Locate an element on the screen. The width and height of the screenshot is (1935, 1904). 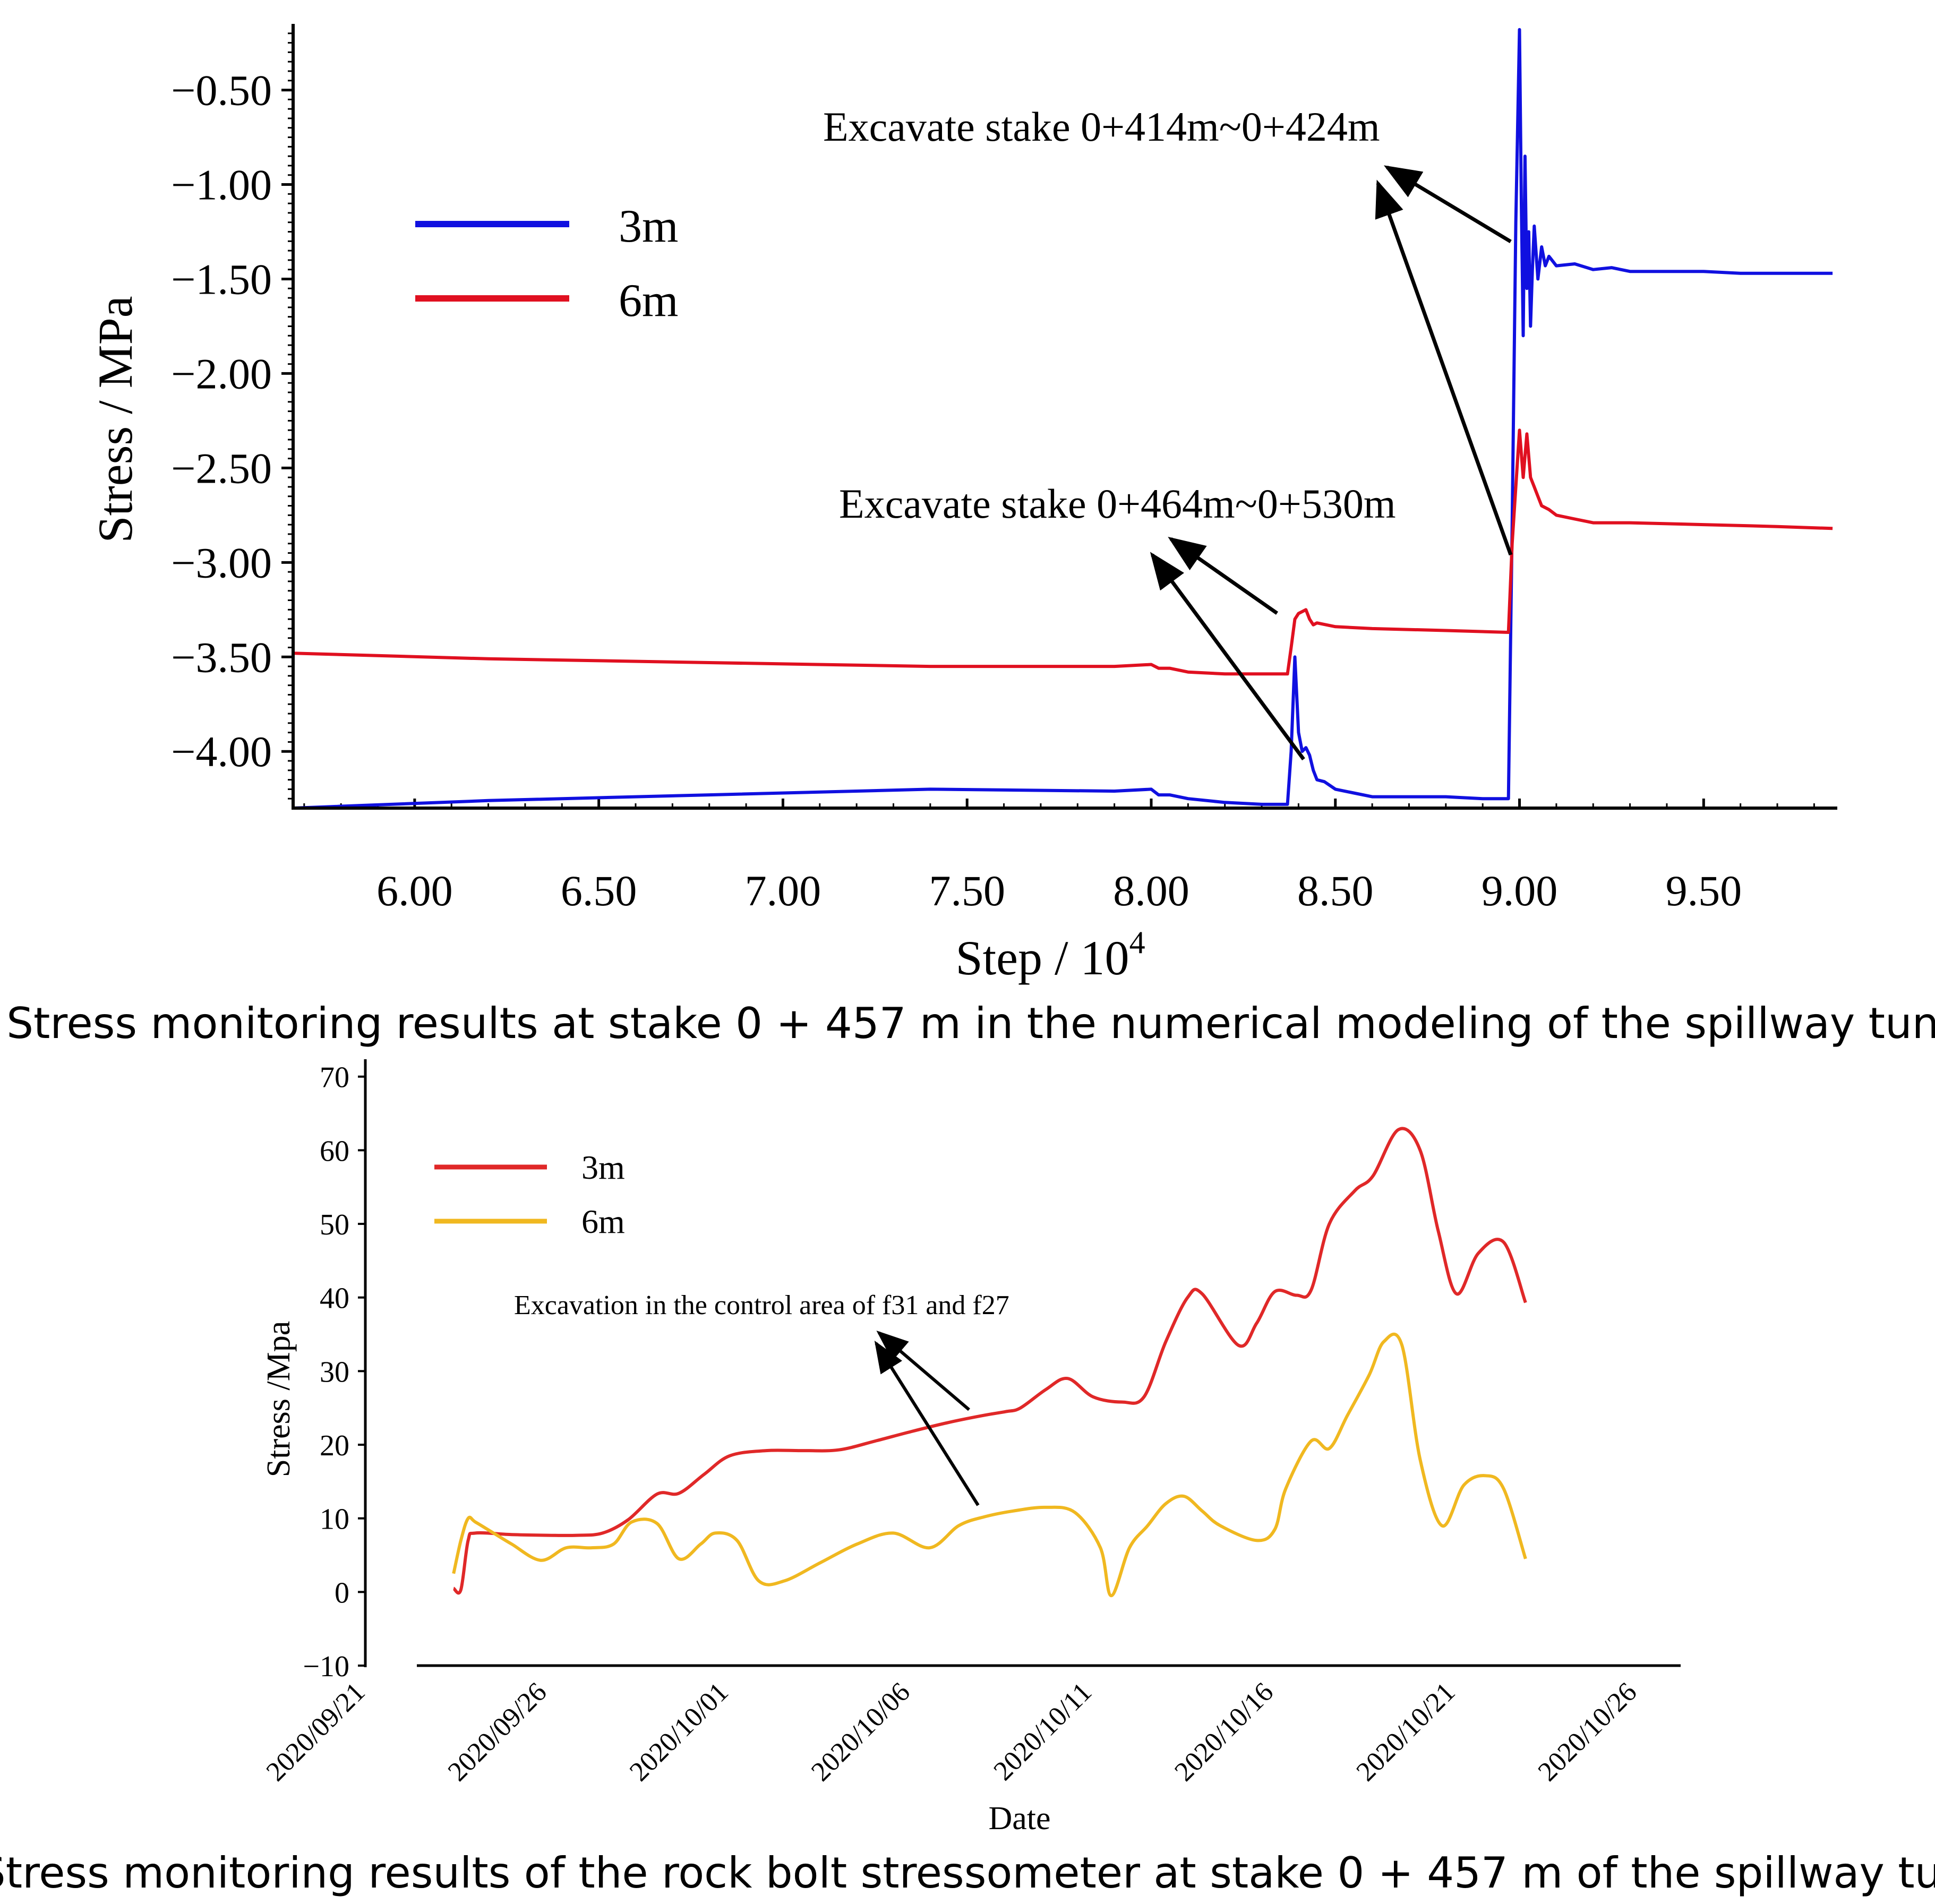
chart-a-x-tick-label: 8.00 is located at coordinates (1151, 891).